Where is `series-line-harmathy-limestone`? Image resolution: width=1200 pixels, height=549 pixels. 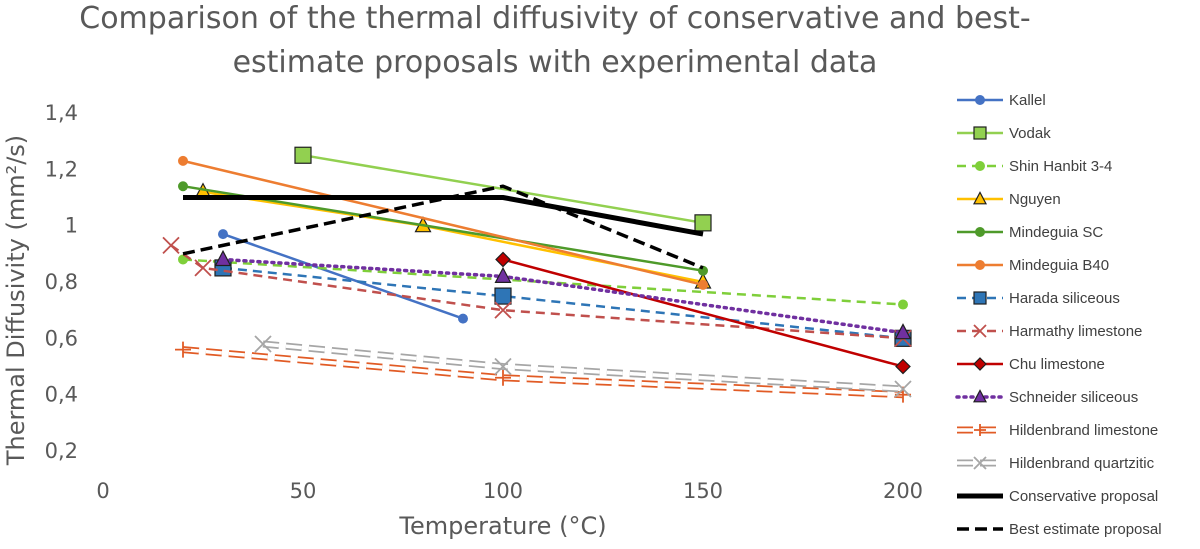
series-line-harmathy-limestone is located at coordinates (537, 292).